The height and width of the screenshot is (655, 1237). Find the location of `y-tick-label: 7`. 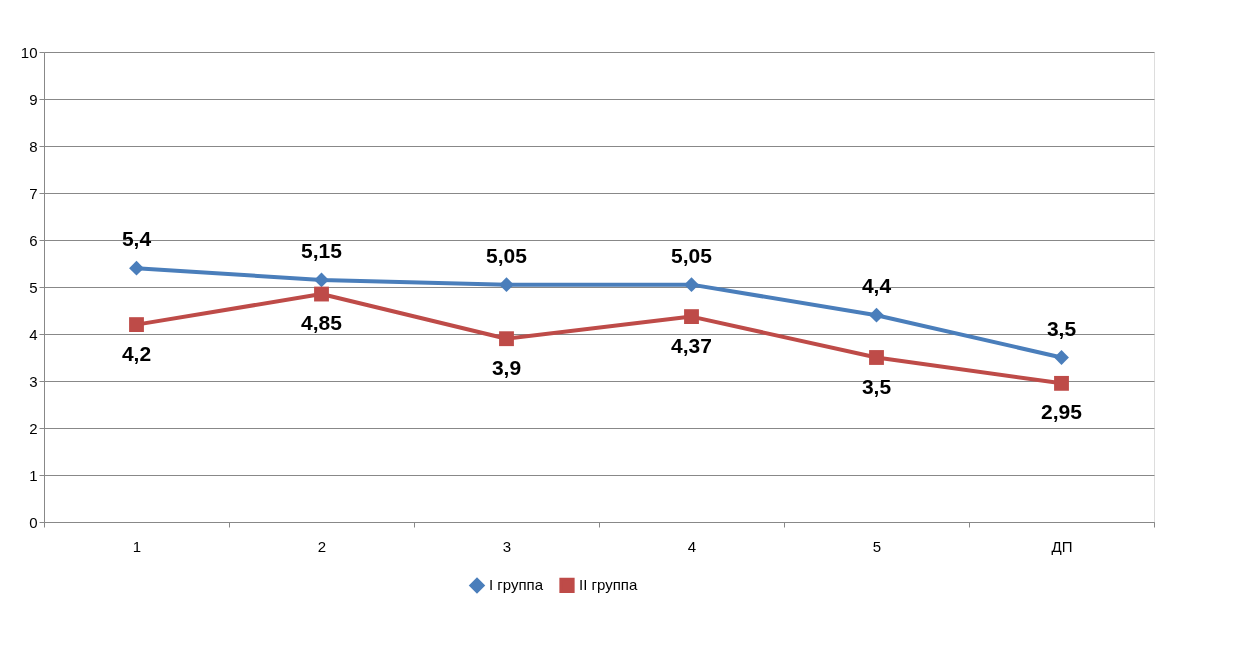

y-tick-label: 7 is located at coordinates (33, 193).